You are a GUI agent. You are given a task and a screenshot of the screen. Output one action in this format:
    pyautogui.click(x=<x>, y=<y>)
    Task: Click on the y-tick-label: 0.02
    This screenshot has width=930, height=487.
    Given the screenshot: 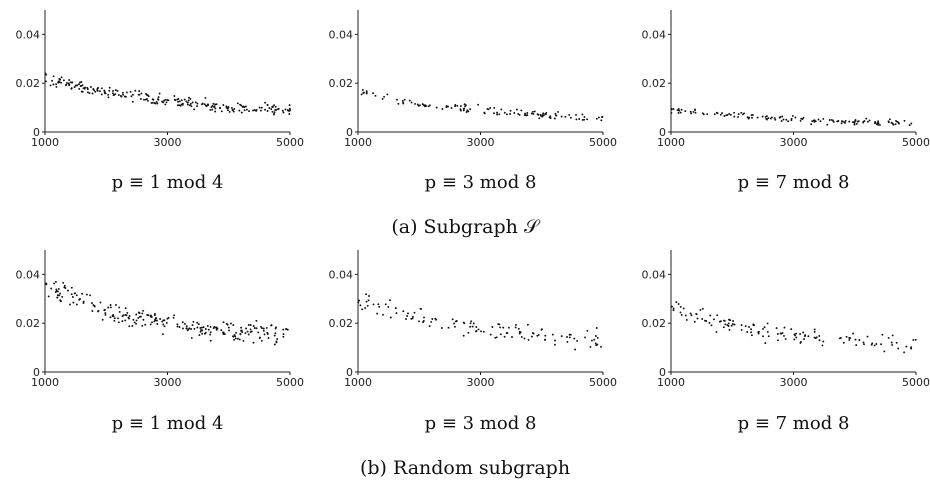 What is the action you would take?
    pyautogui.click(x=341, y=323)
    